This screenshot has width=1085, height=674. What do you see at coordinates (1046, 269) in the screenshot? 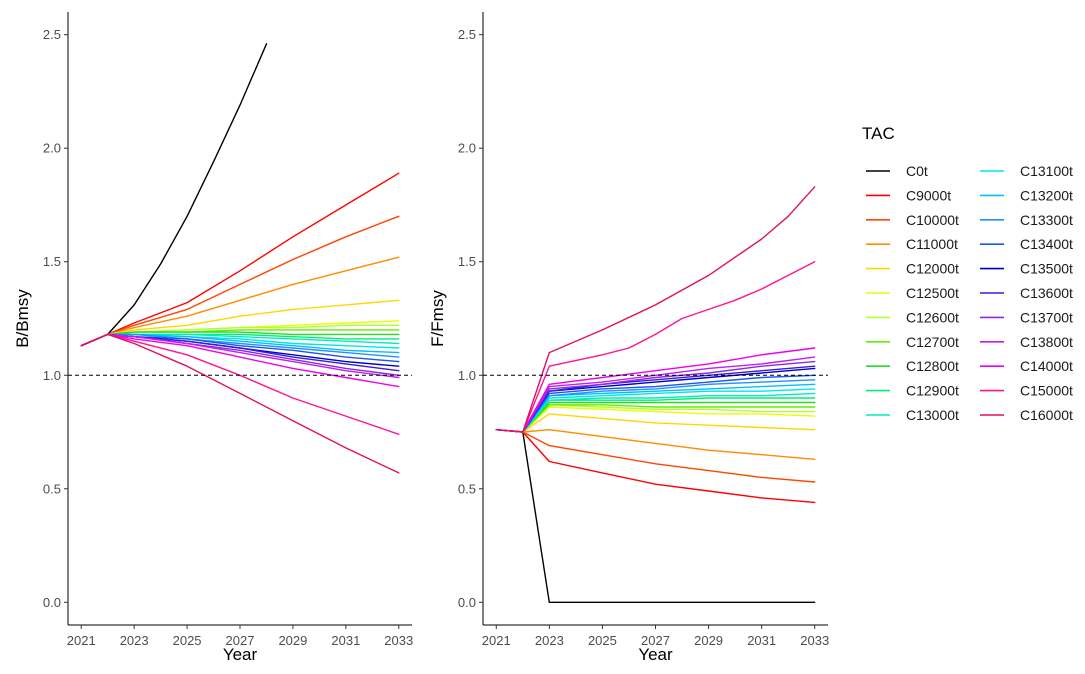
I see `legend-label: C13500t` at bounding box center [1046, 269].